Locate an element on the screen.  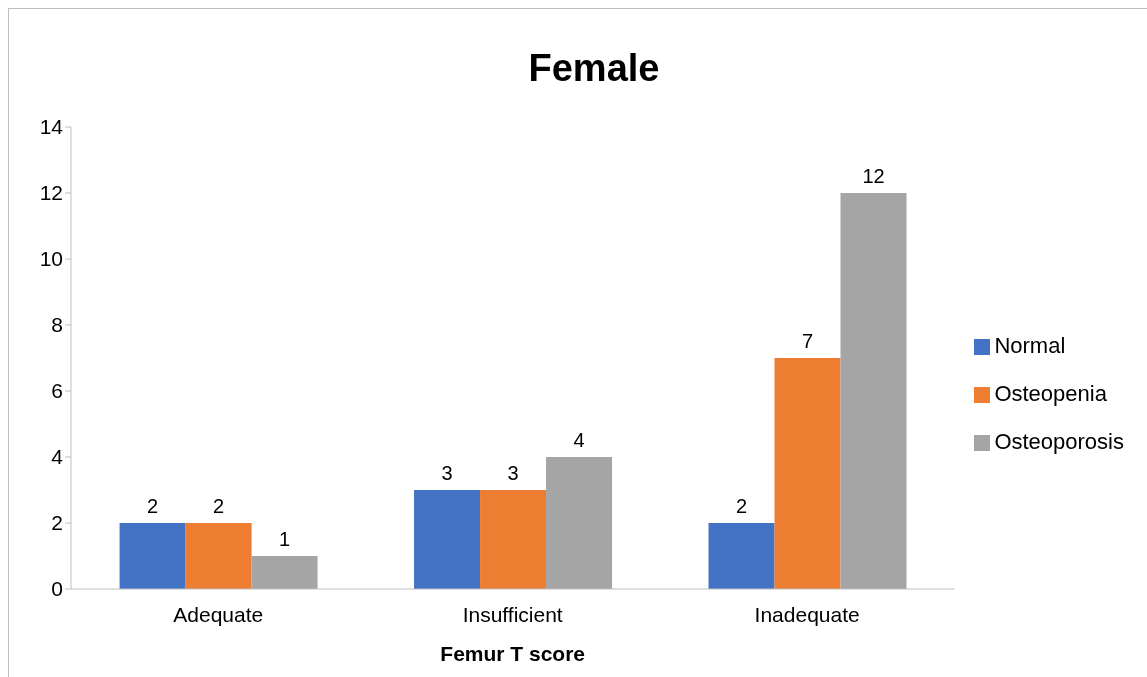
x-tick-label: Inadequate is located at coordinates (807, 614).